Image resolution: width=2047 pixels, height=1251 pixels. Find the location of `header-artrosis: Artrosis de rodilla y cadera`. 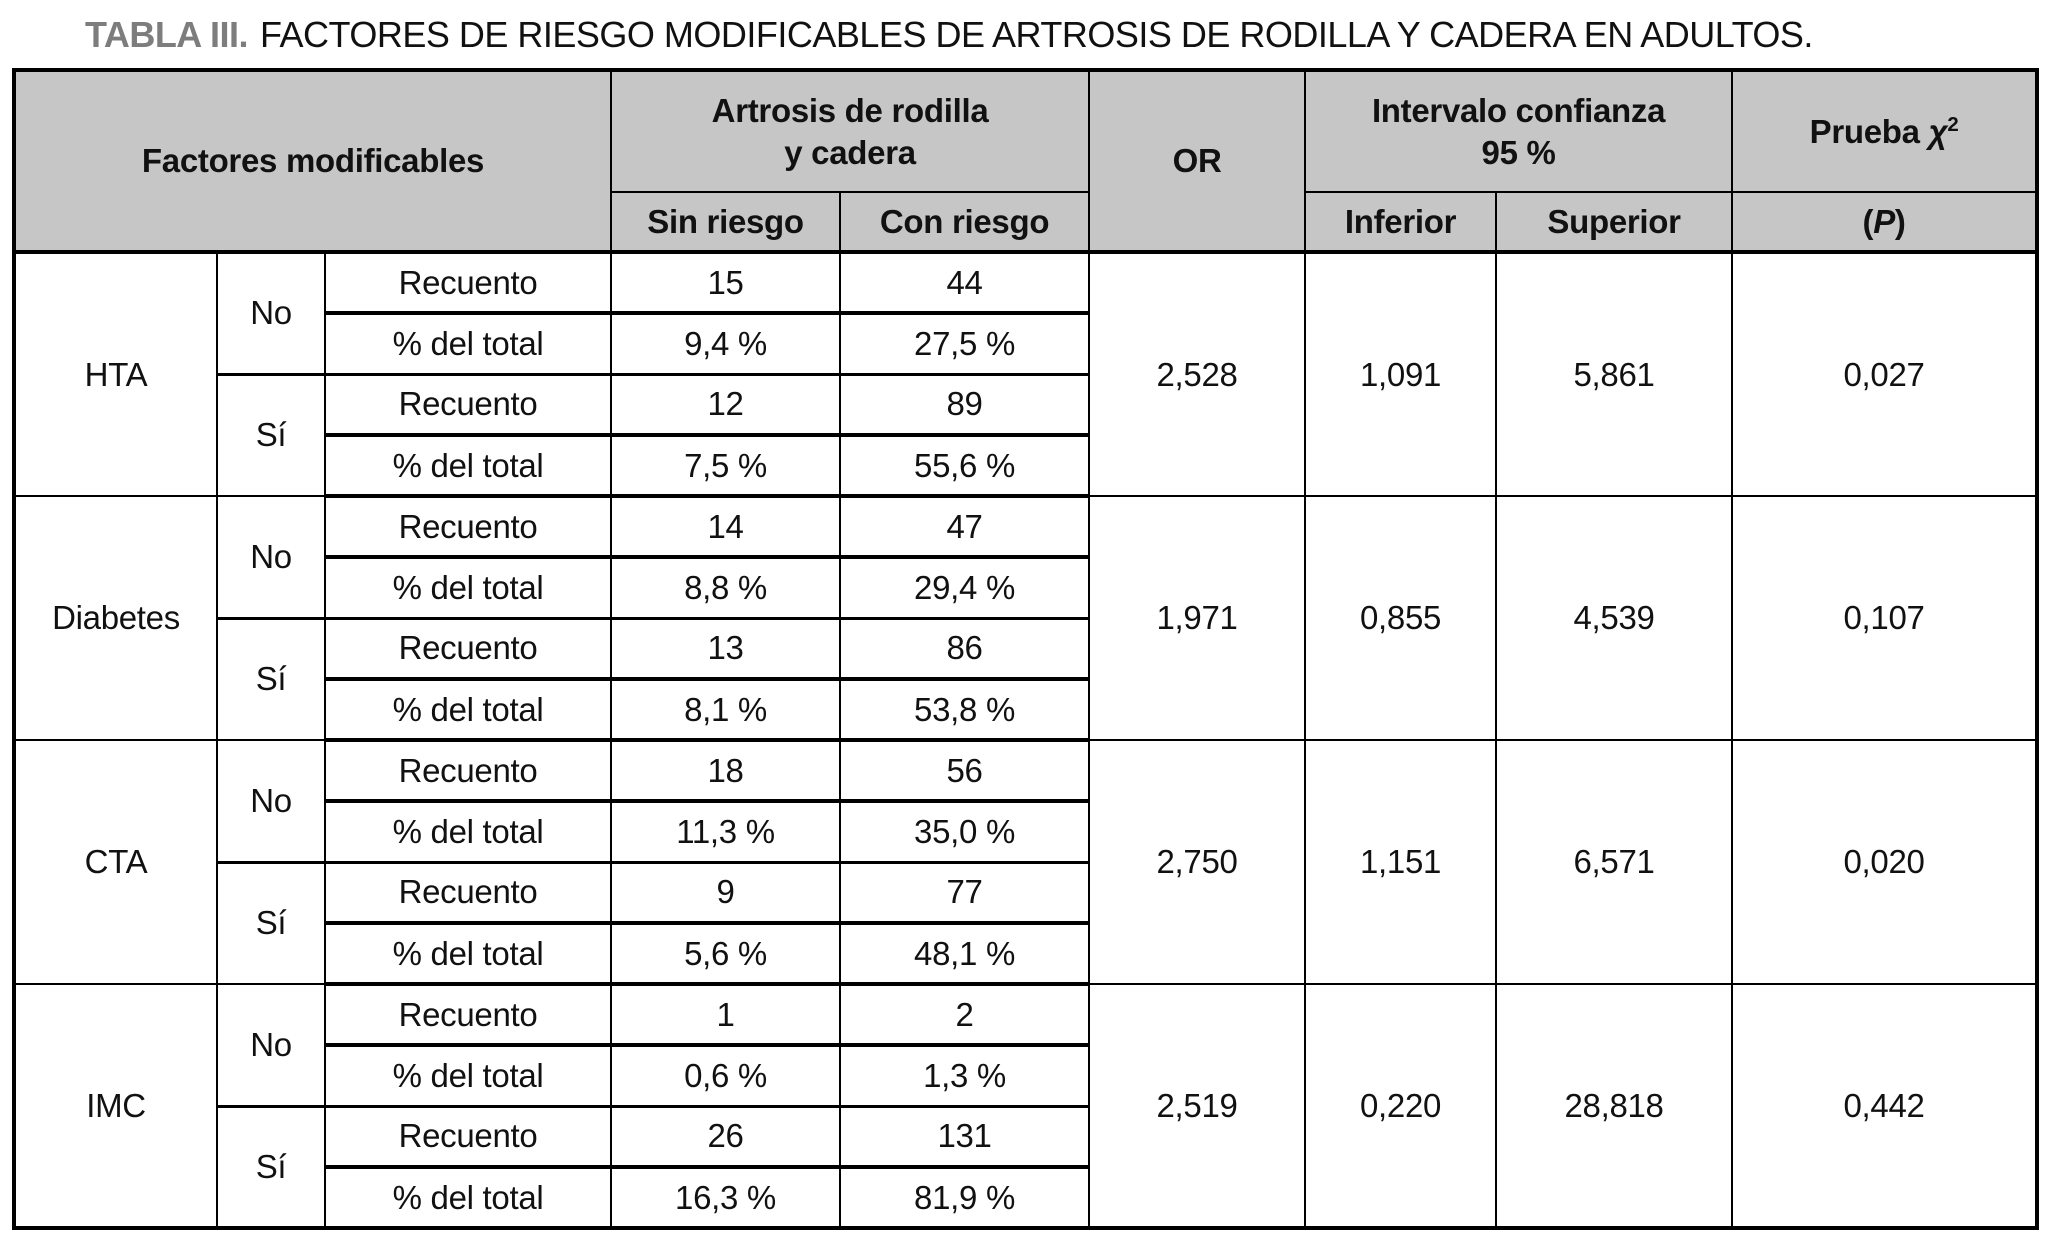

header-artrosis: Artrosis de rodilla y cadera is located at coordinates (850, 131).